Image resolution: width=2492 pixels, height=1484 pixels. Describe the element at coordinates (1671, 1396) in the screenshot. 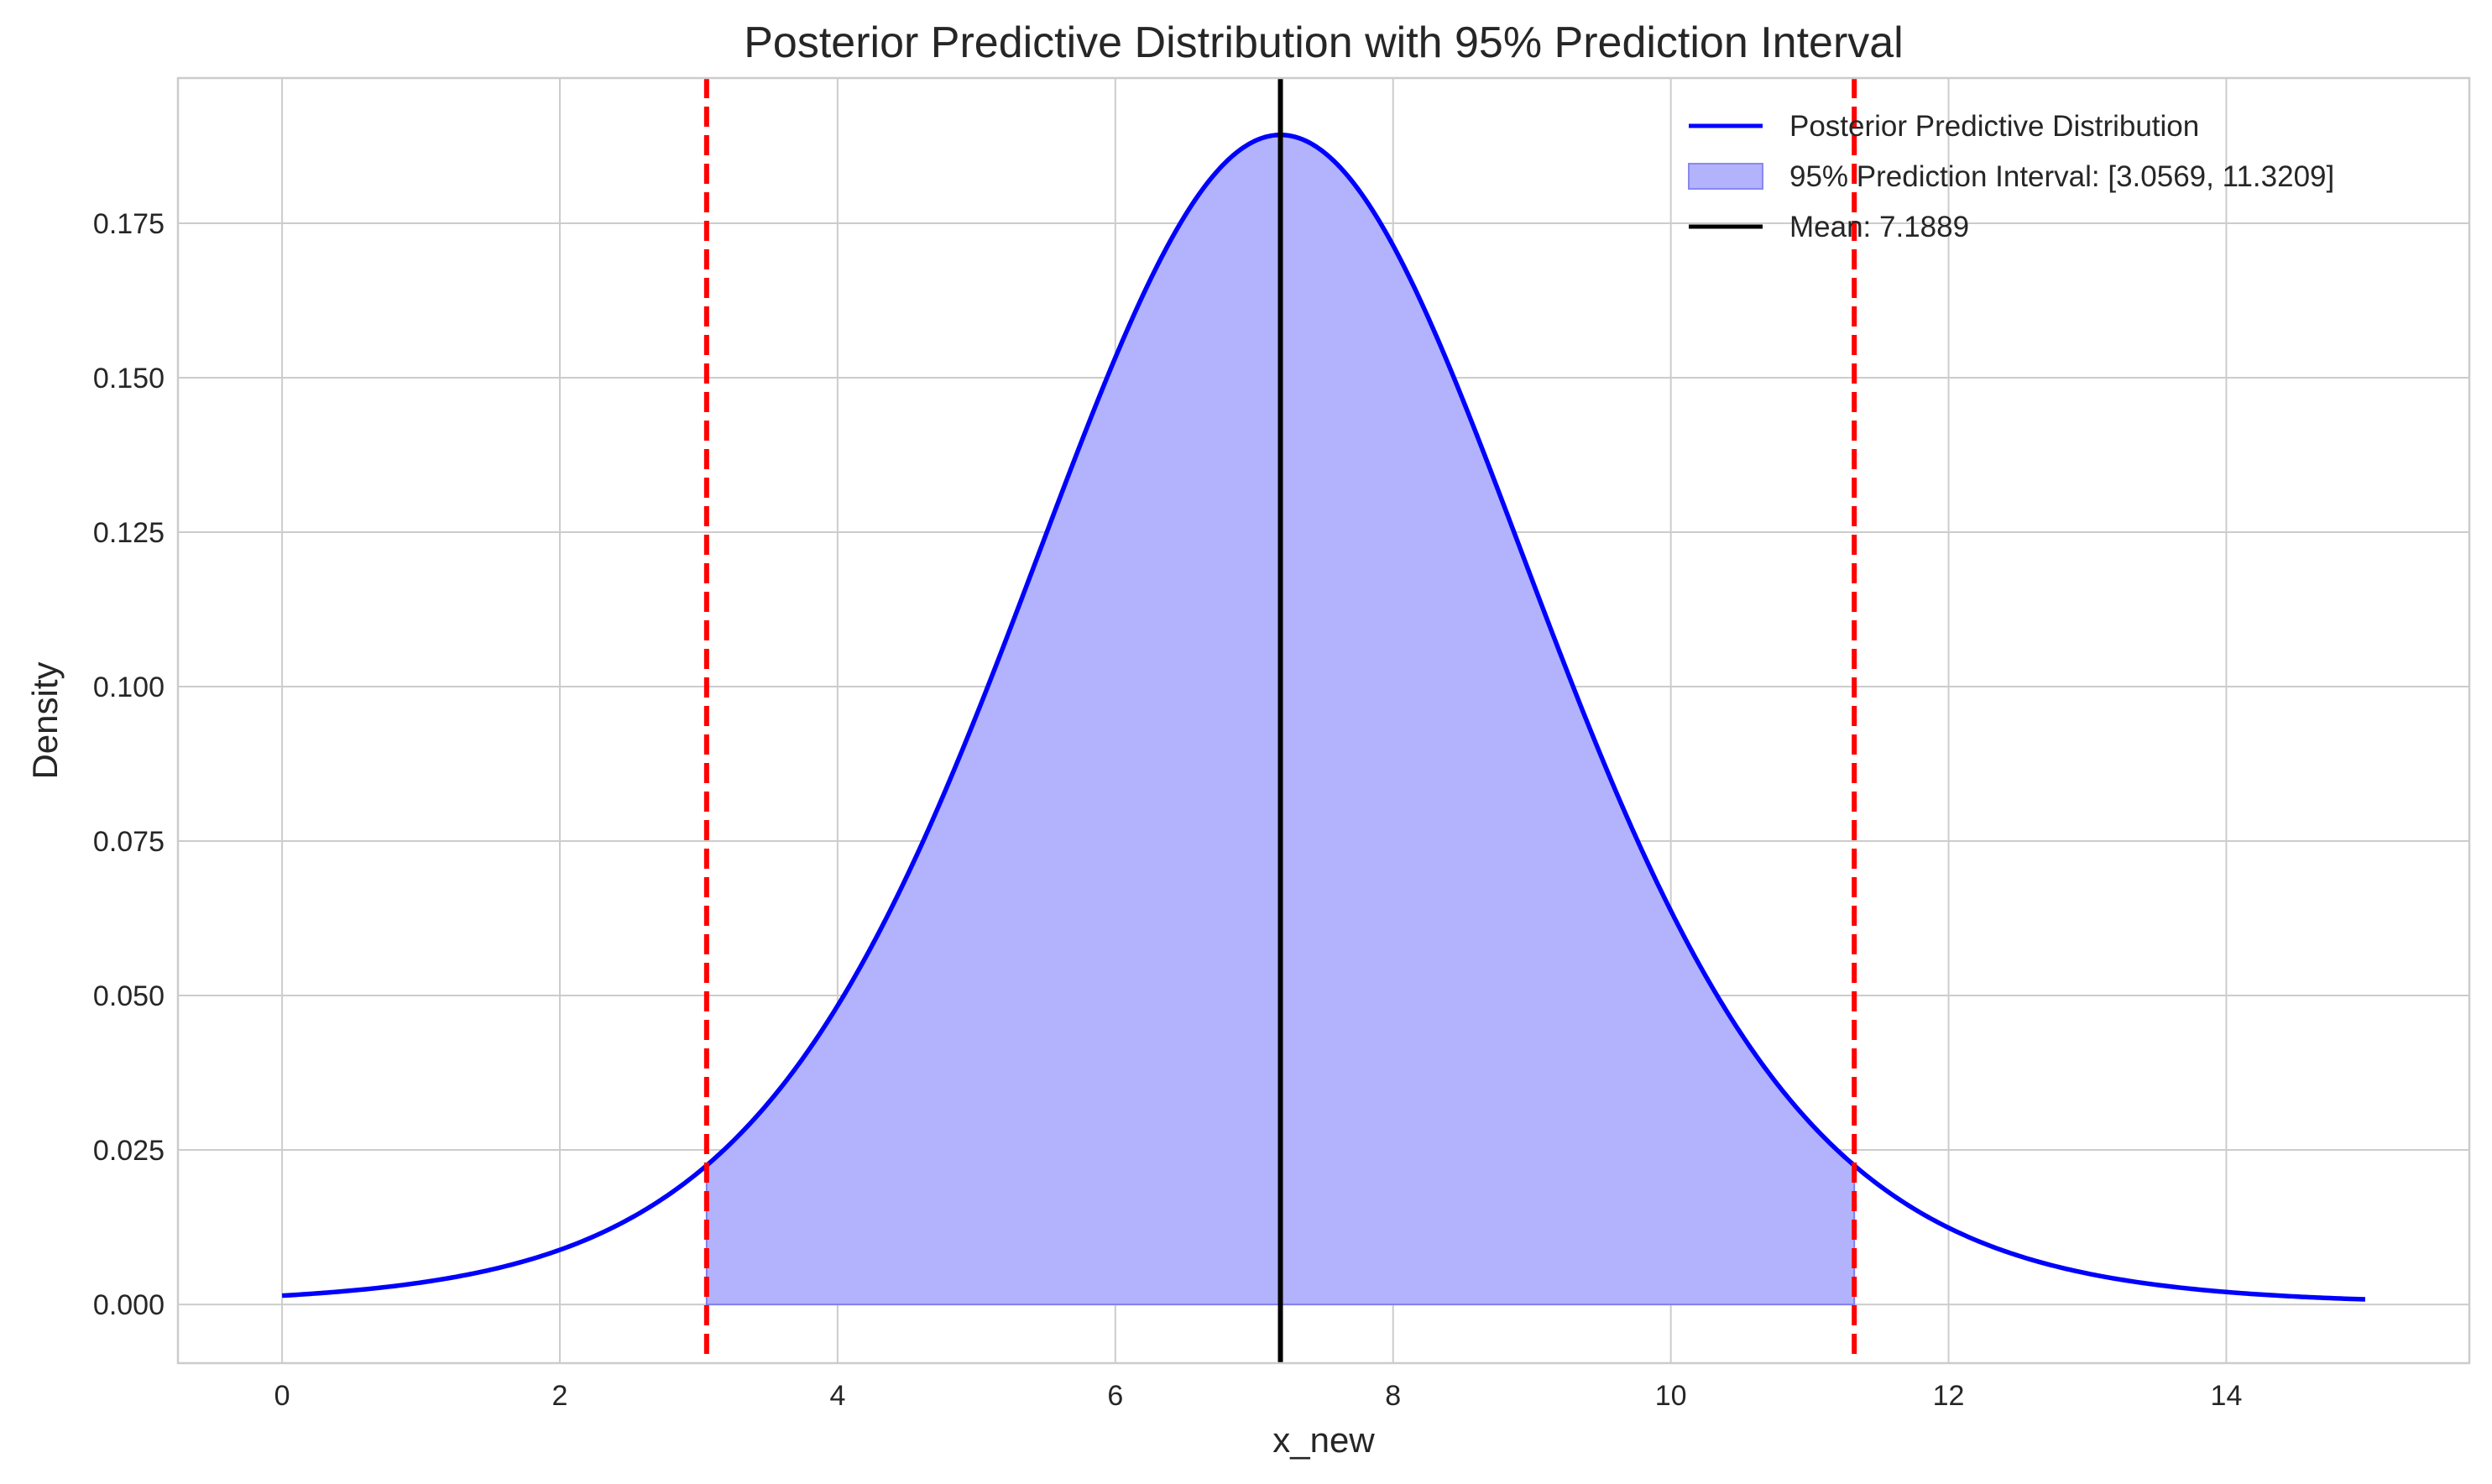

I see `x-tick-label: 10` at that location.